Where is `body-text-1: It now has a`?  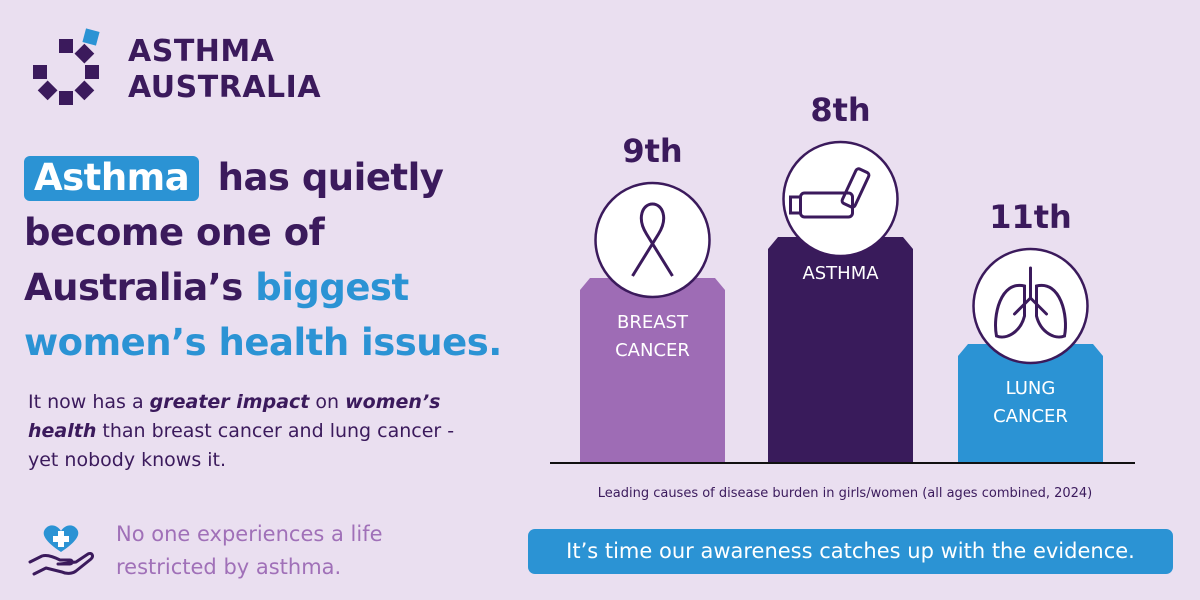
body-text-1: It now has a is located at coordinates (89, 402).